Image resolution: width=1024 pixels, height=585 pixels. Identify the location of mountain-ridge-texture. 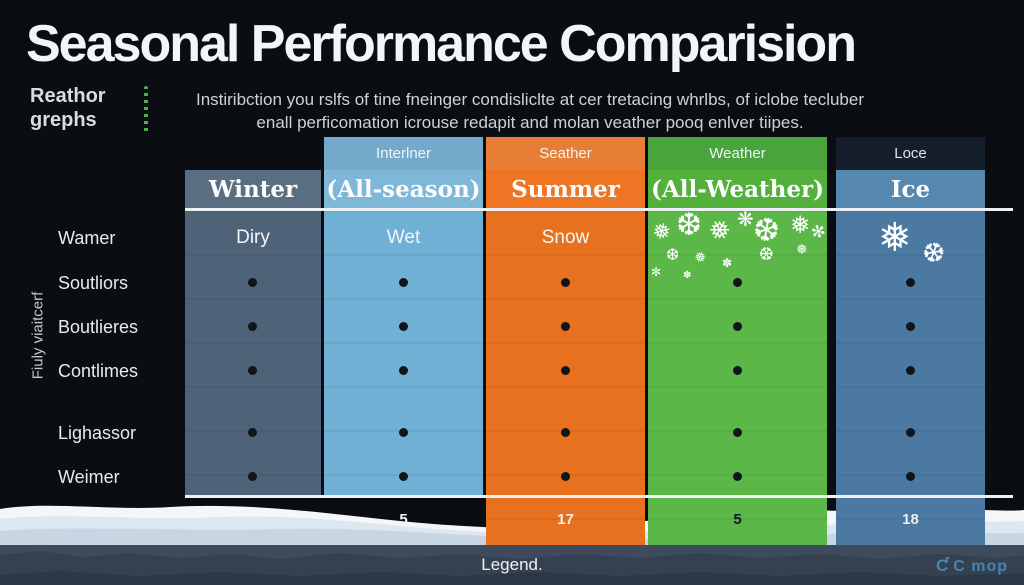
(512, 568).